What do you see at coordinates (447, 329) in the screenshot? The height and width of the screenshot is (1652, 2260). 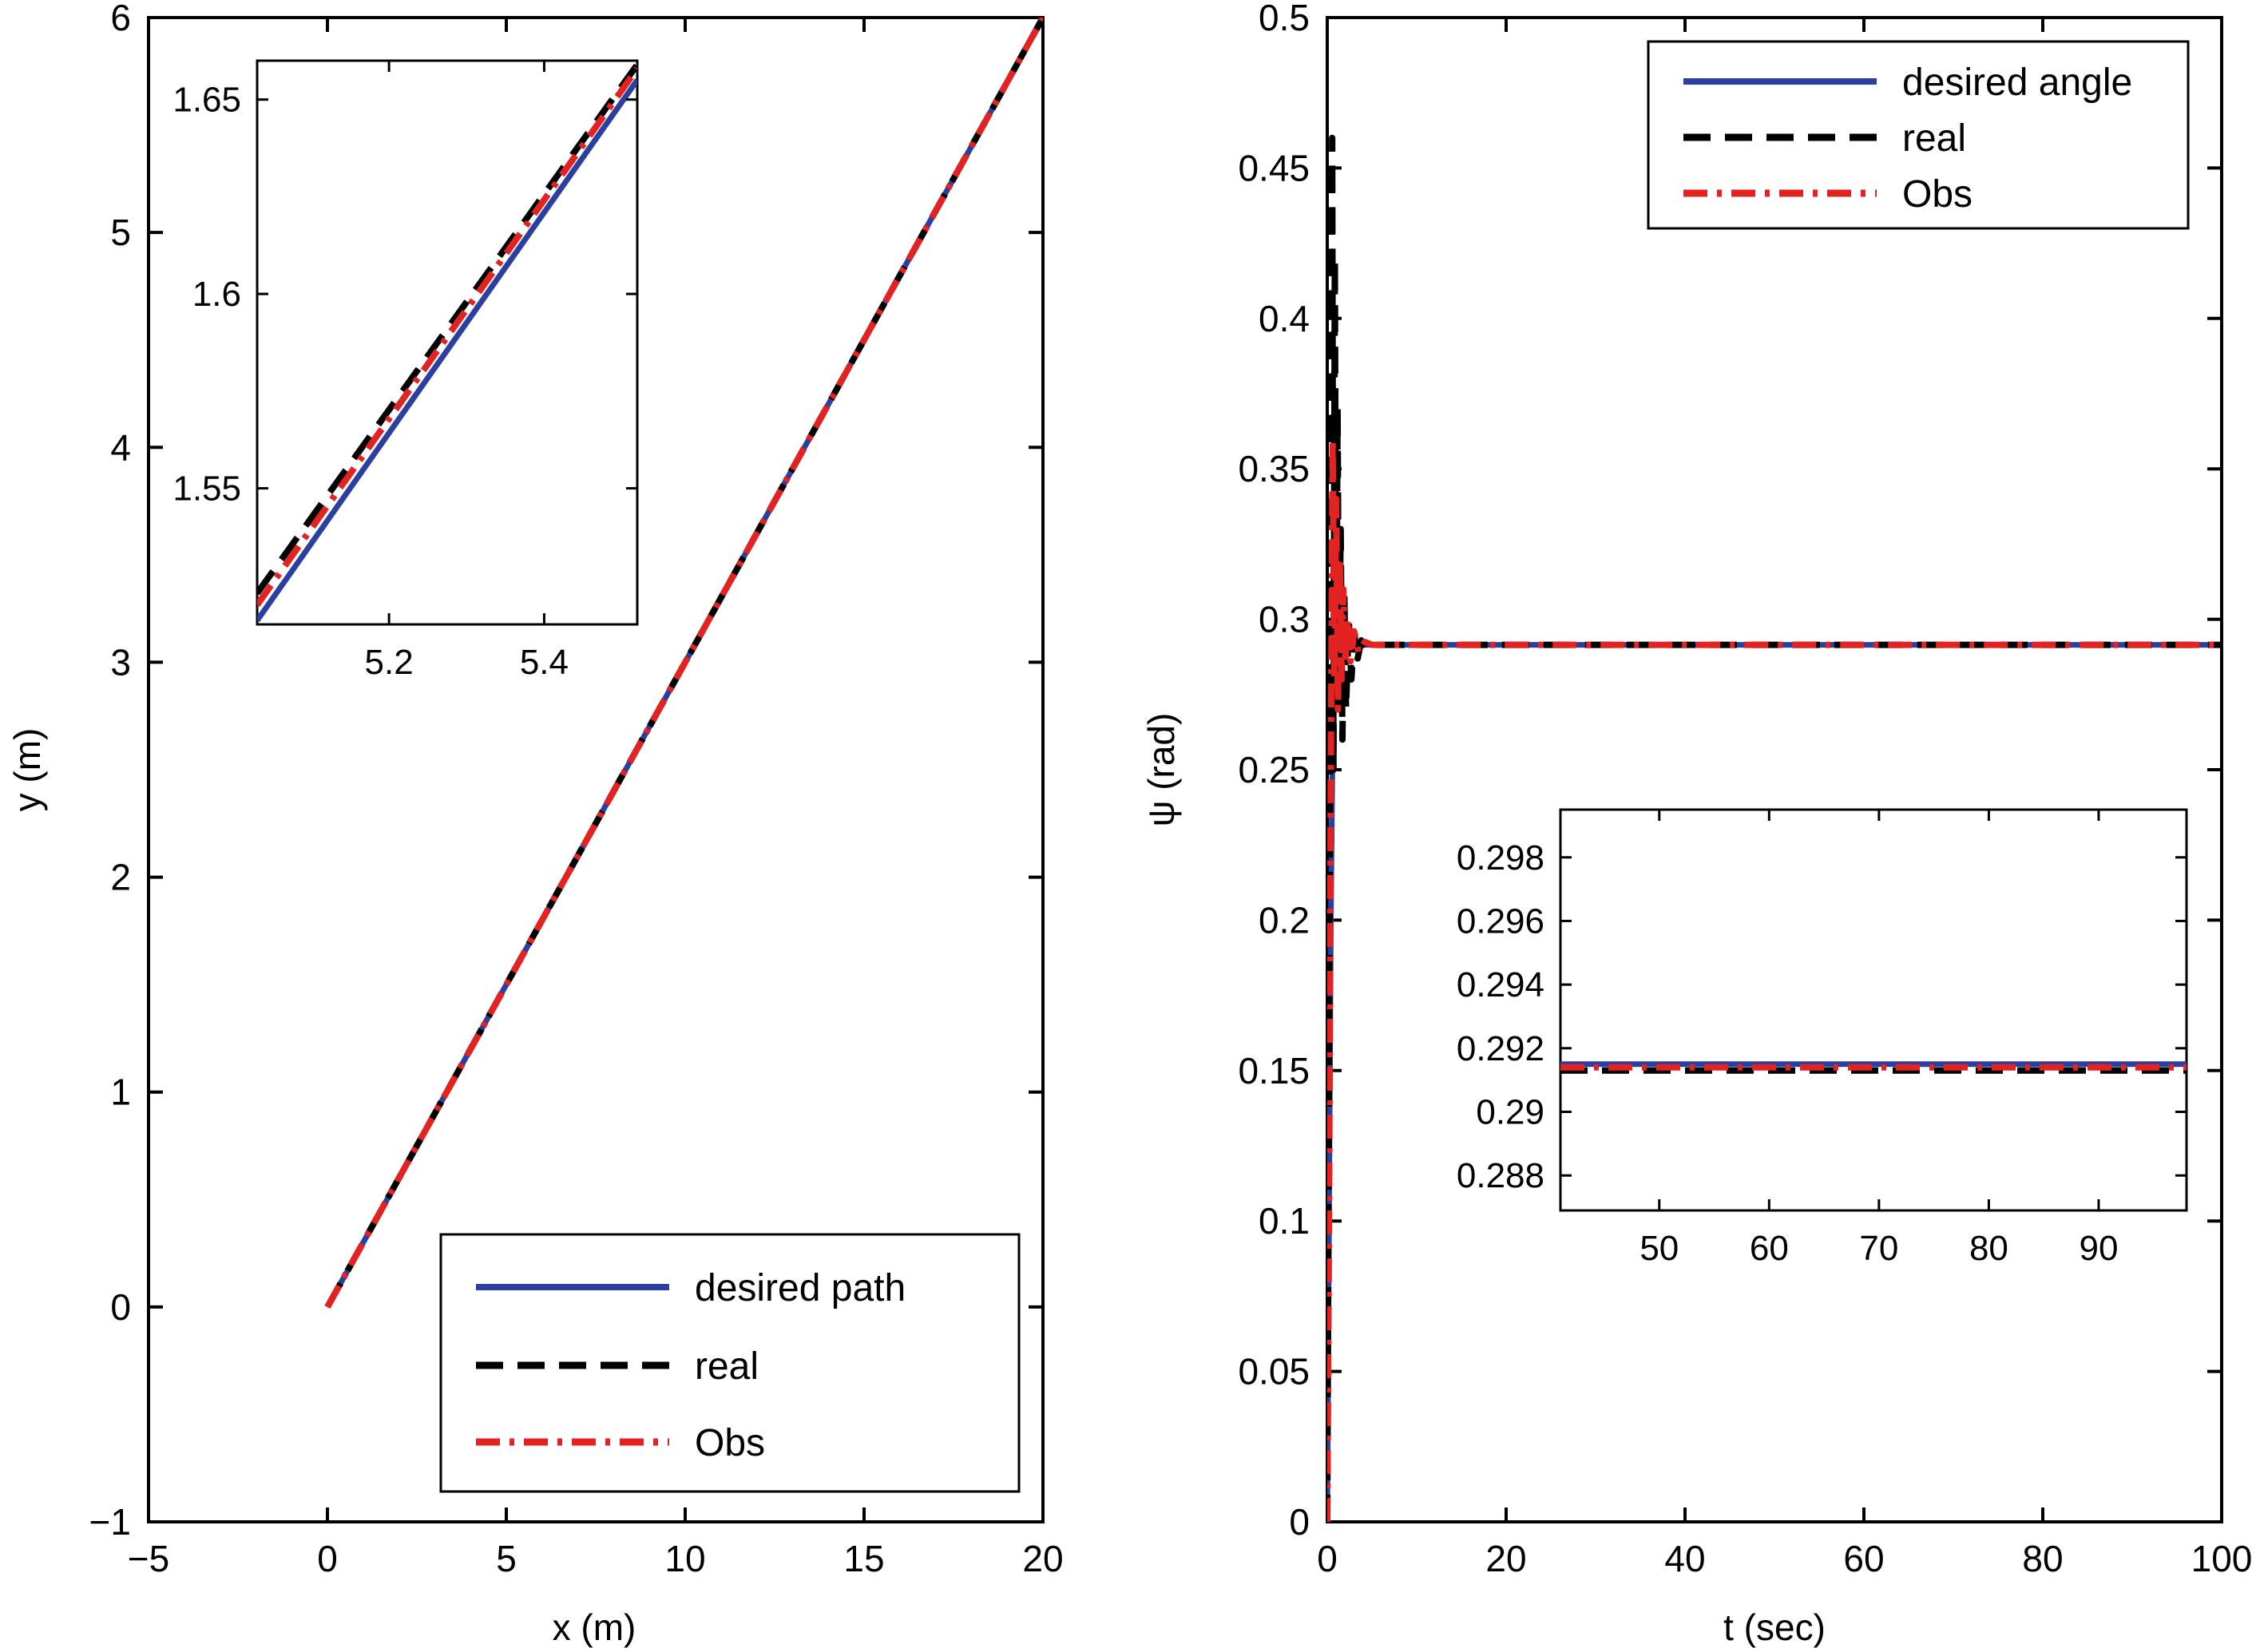 I see `inset-series-line-real` at bounding box center [447, 329].